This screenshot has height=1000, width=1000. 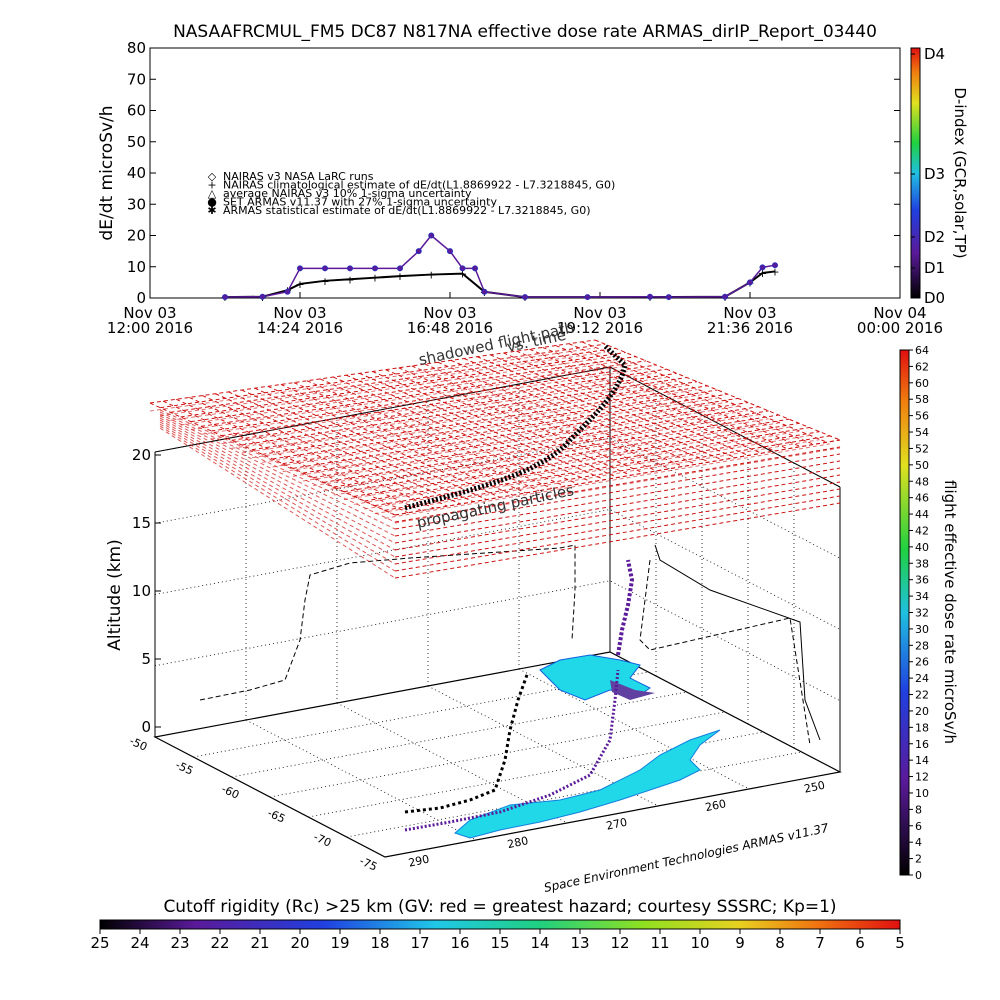 What do you see at coordinates (918, 859) in the screenshot?
I see `dose-tick-label: 2` at bounding box center [918, 859].